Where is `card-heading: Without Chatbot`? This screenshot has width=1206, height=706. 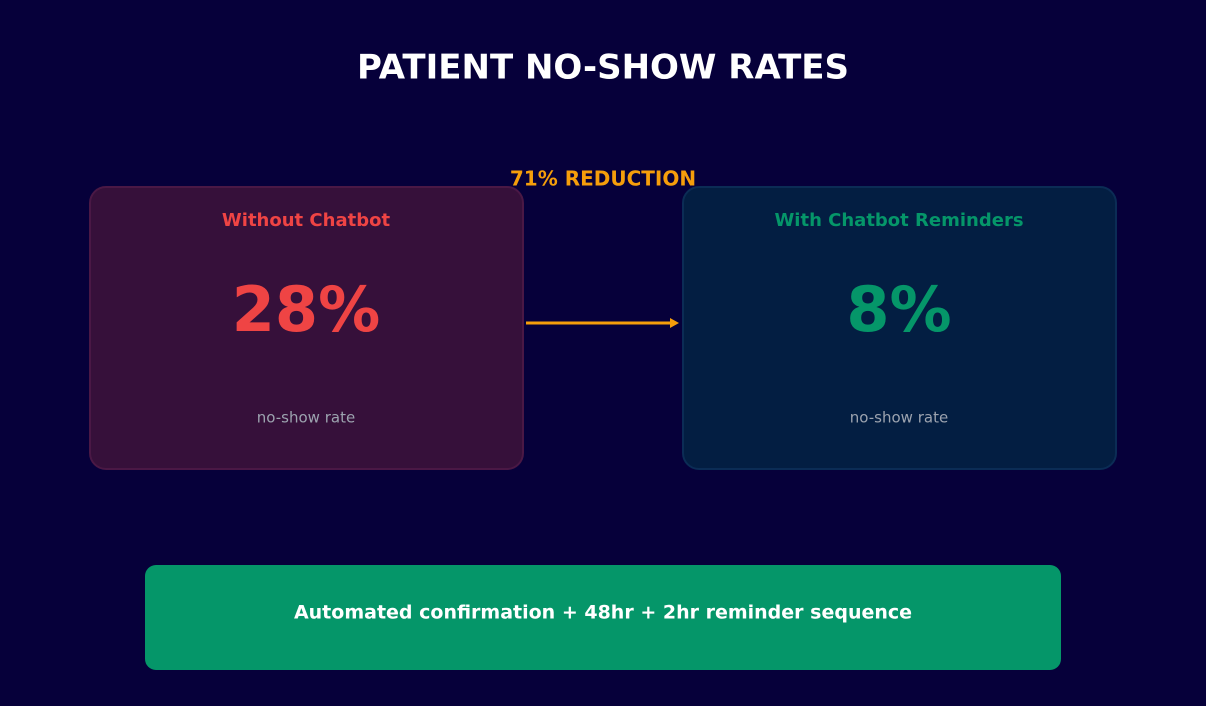
card-heading: Without Chatbot is located at coordinates (306, 220).